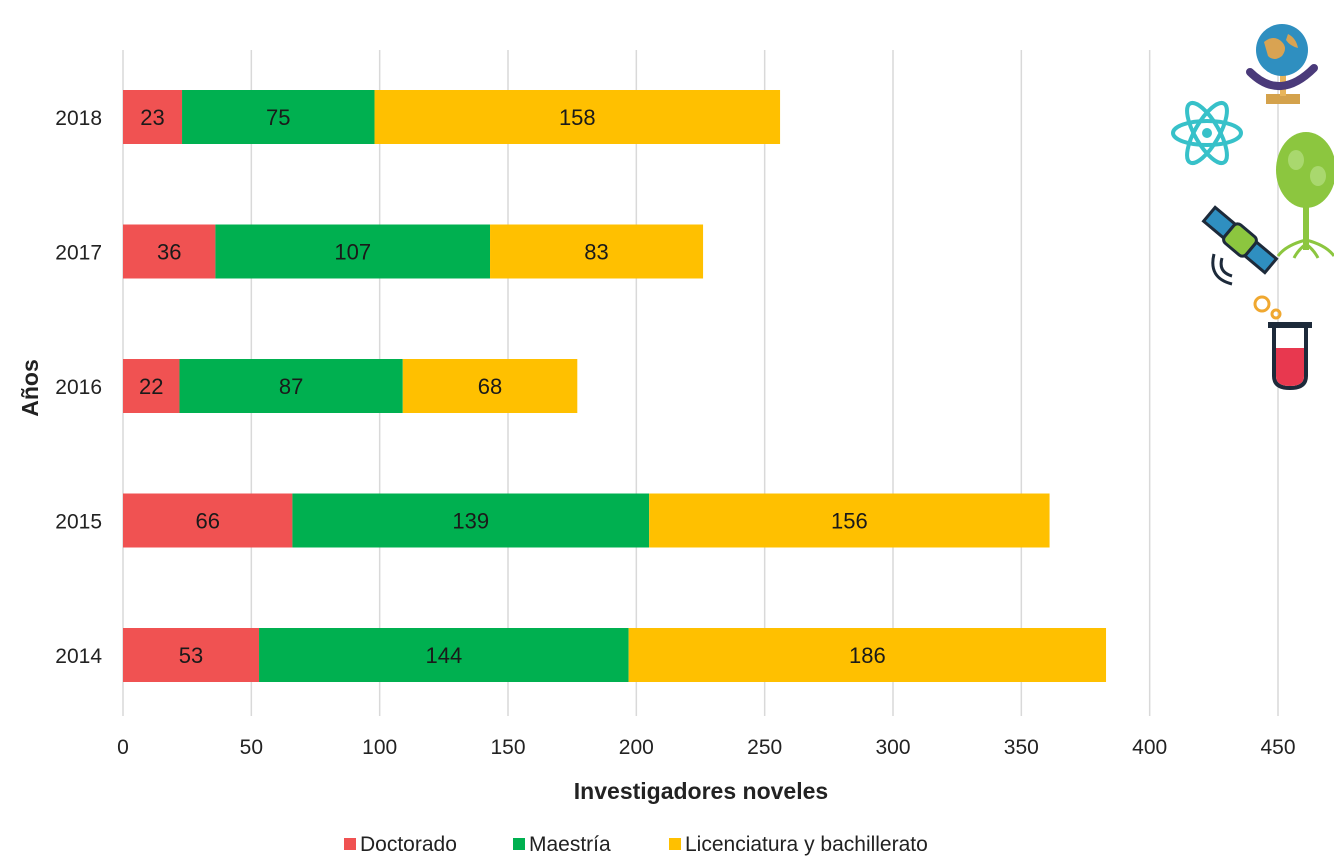  Describe the element at coordinates (892, 747) in the screenshot. I see `x-tick-label: 300` at that location.